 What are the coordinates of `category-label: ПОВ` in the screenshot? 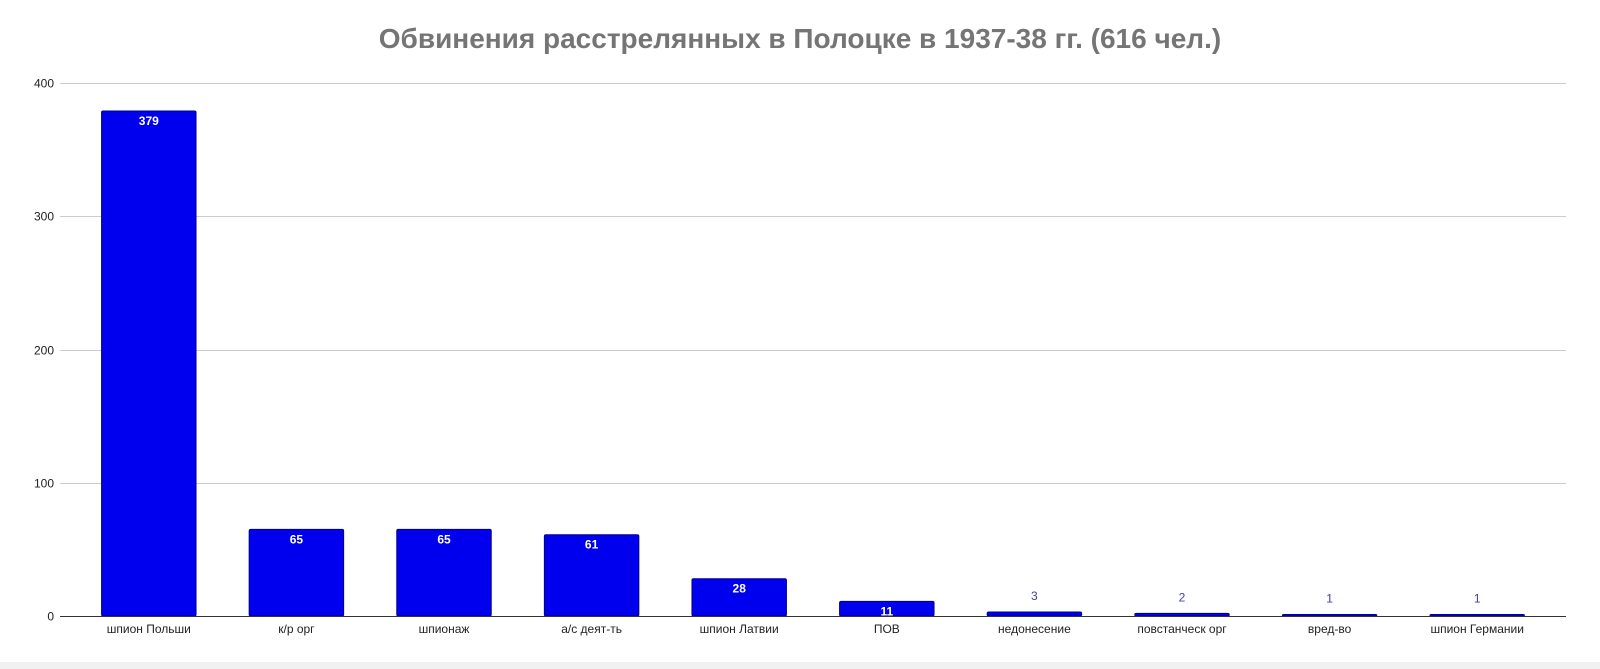 It's located at (887, 629).